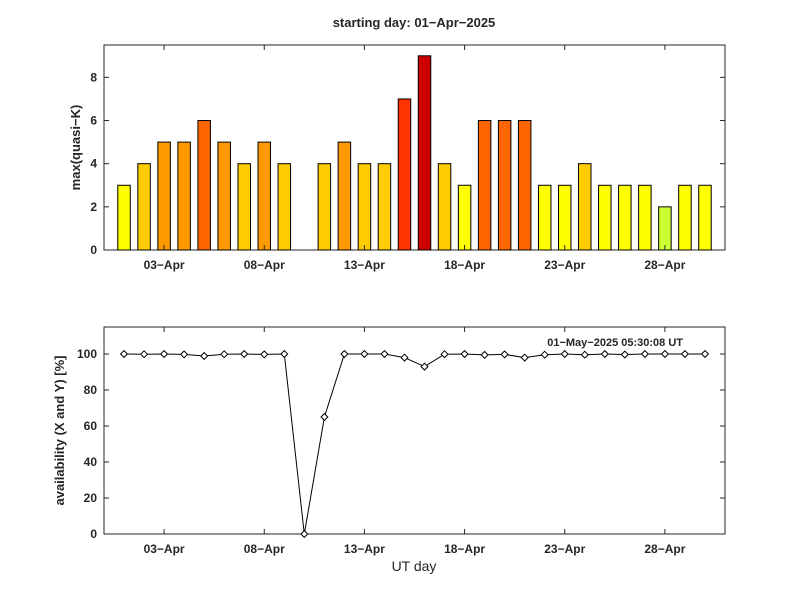 This screenshot has height=600, width=800. What do you see at coordinates (93, 250) in the screenshot?
I see `top-ytick-label: 0` at bounding box center [93, 250].